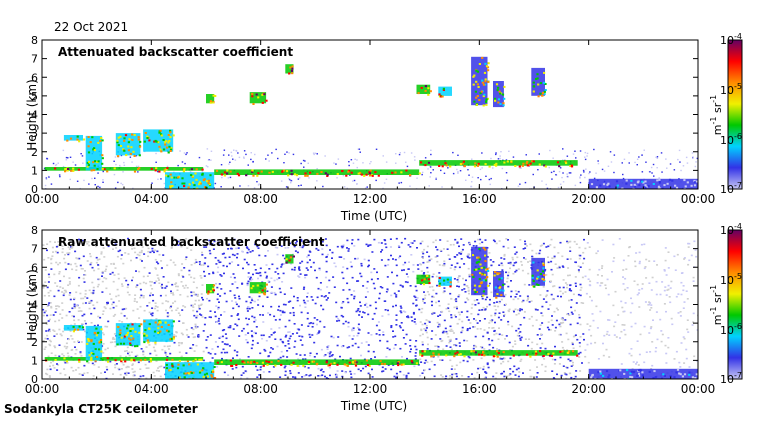 The height and width of the screenshot is (424, 780). I want to click on colorbar-1: 10-4 10-5 10-6 10-7 m-1 sr-1, so click(726, 114).